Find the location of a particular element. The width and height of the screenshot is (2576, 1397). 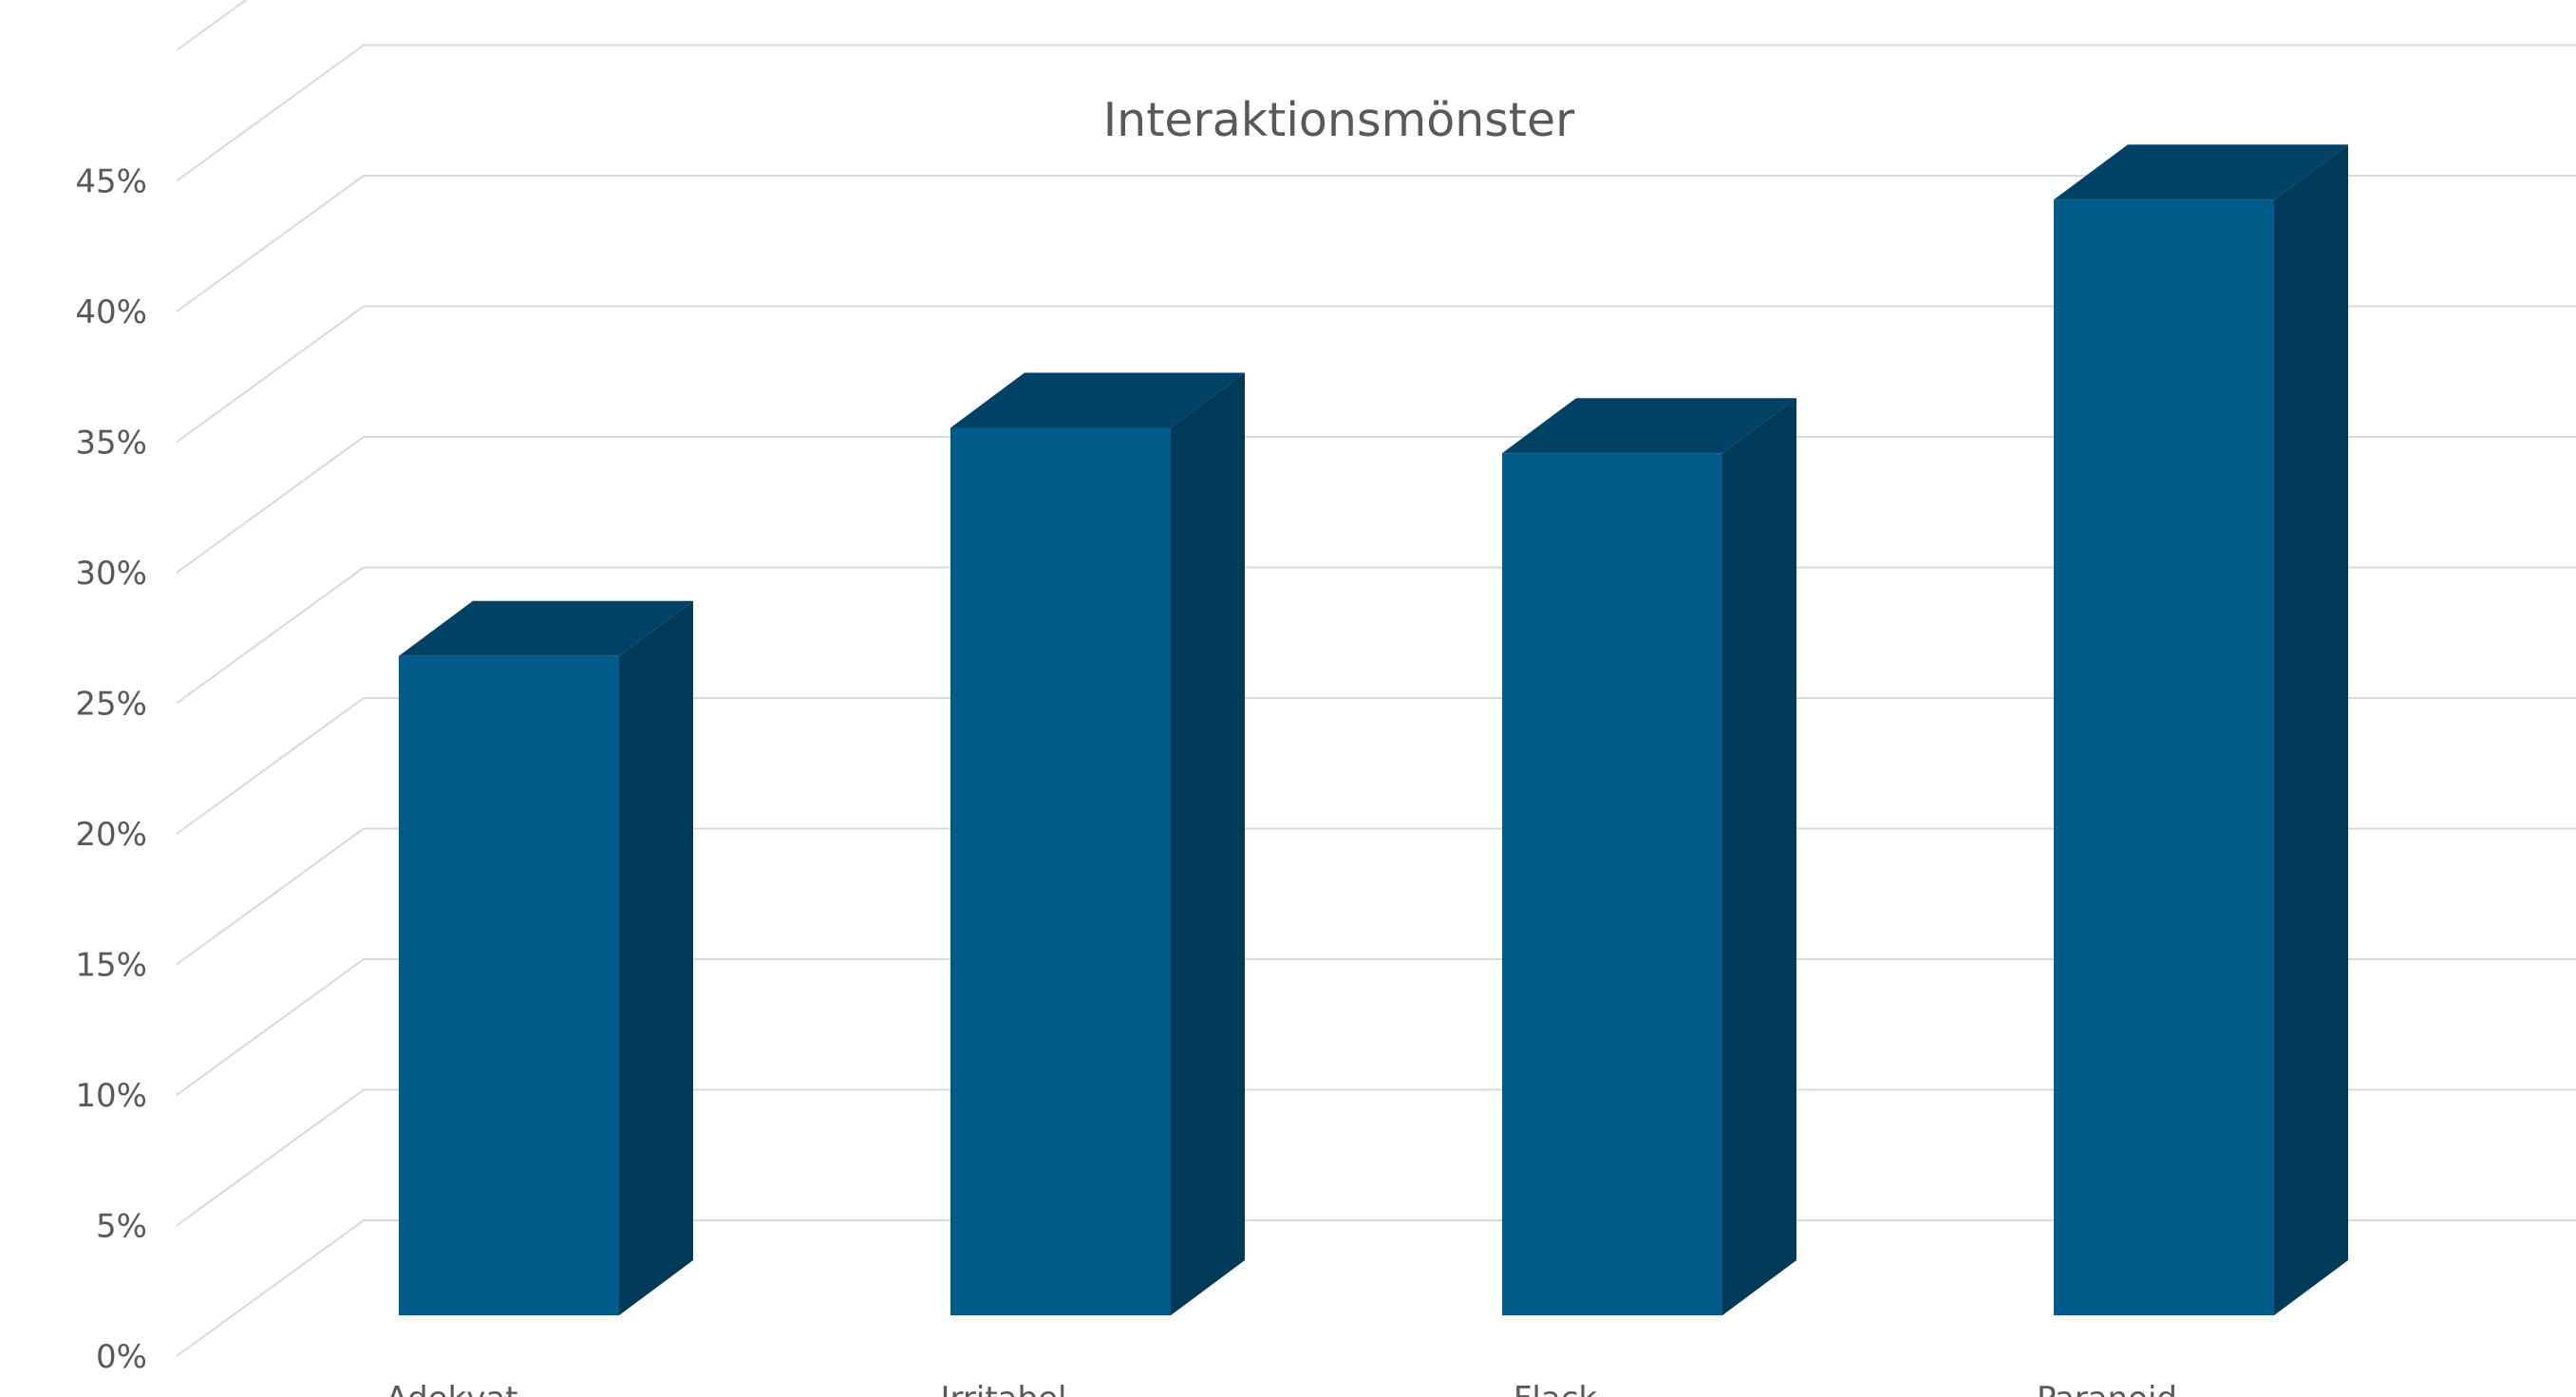

y-tick-label: 25% is located at coordinates (111, 705).